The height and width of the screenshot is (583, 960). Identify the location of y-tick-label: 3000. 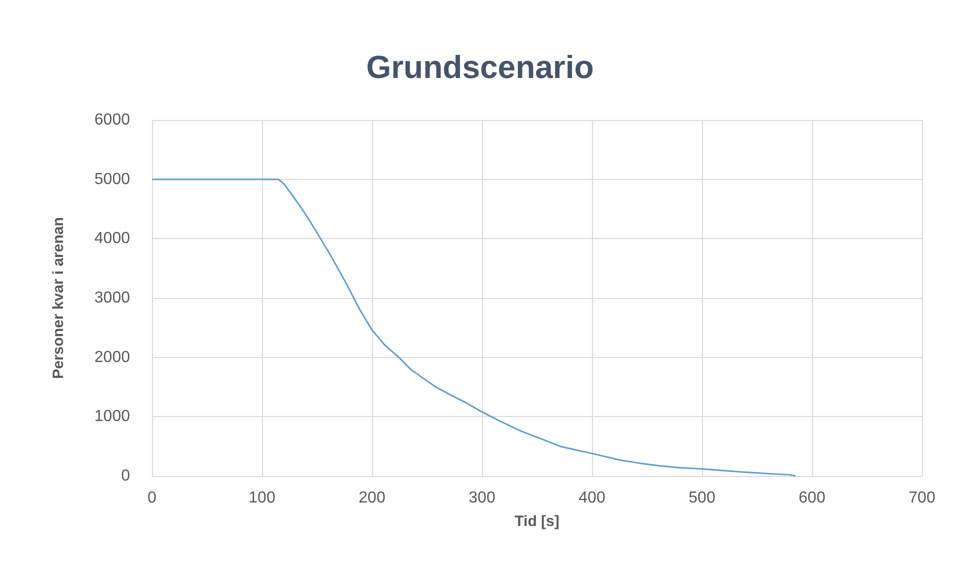
(112, 298).